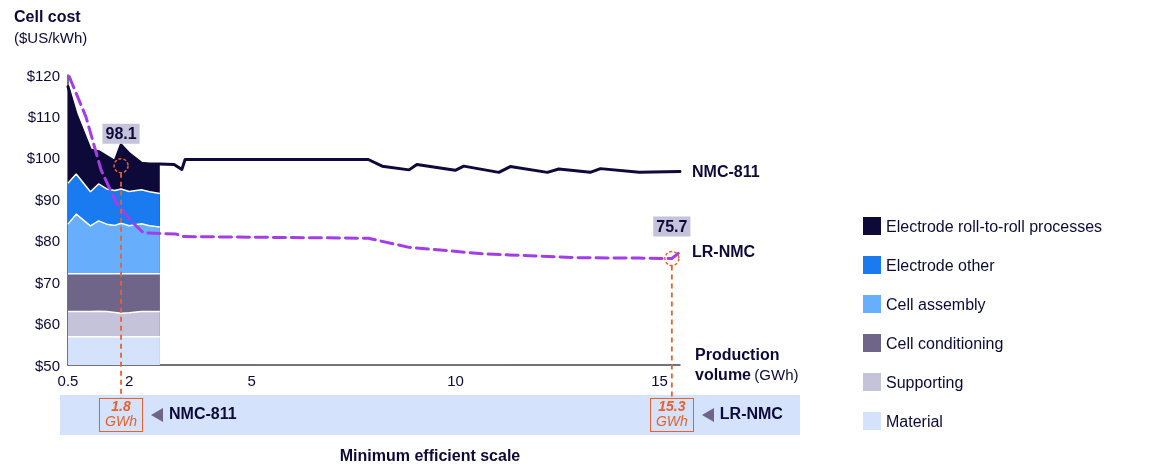 The image size is (1165, 464). I want to click on annotation: 98.1, so click(121, 134).